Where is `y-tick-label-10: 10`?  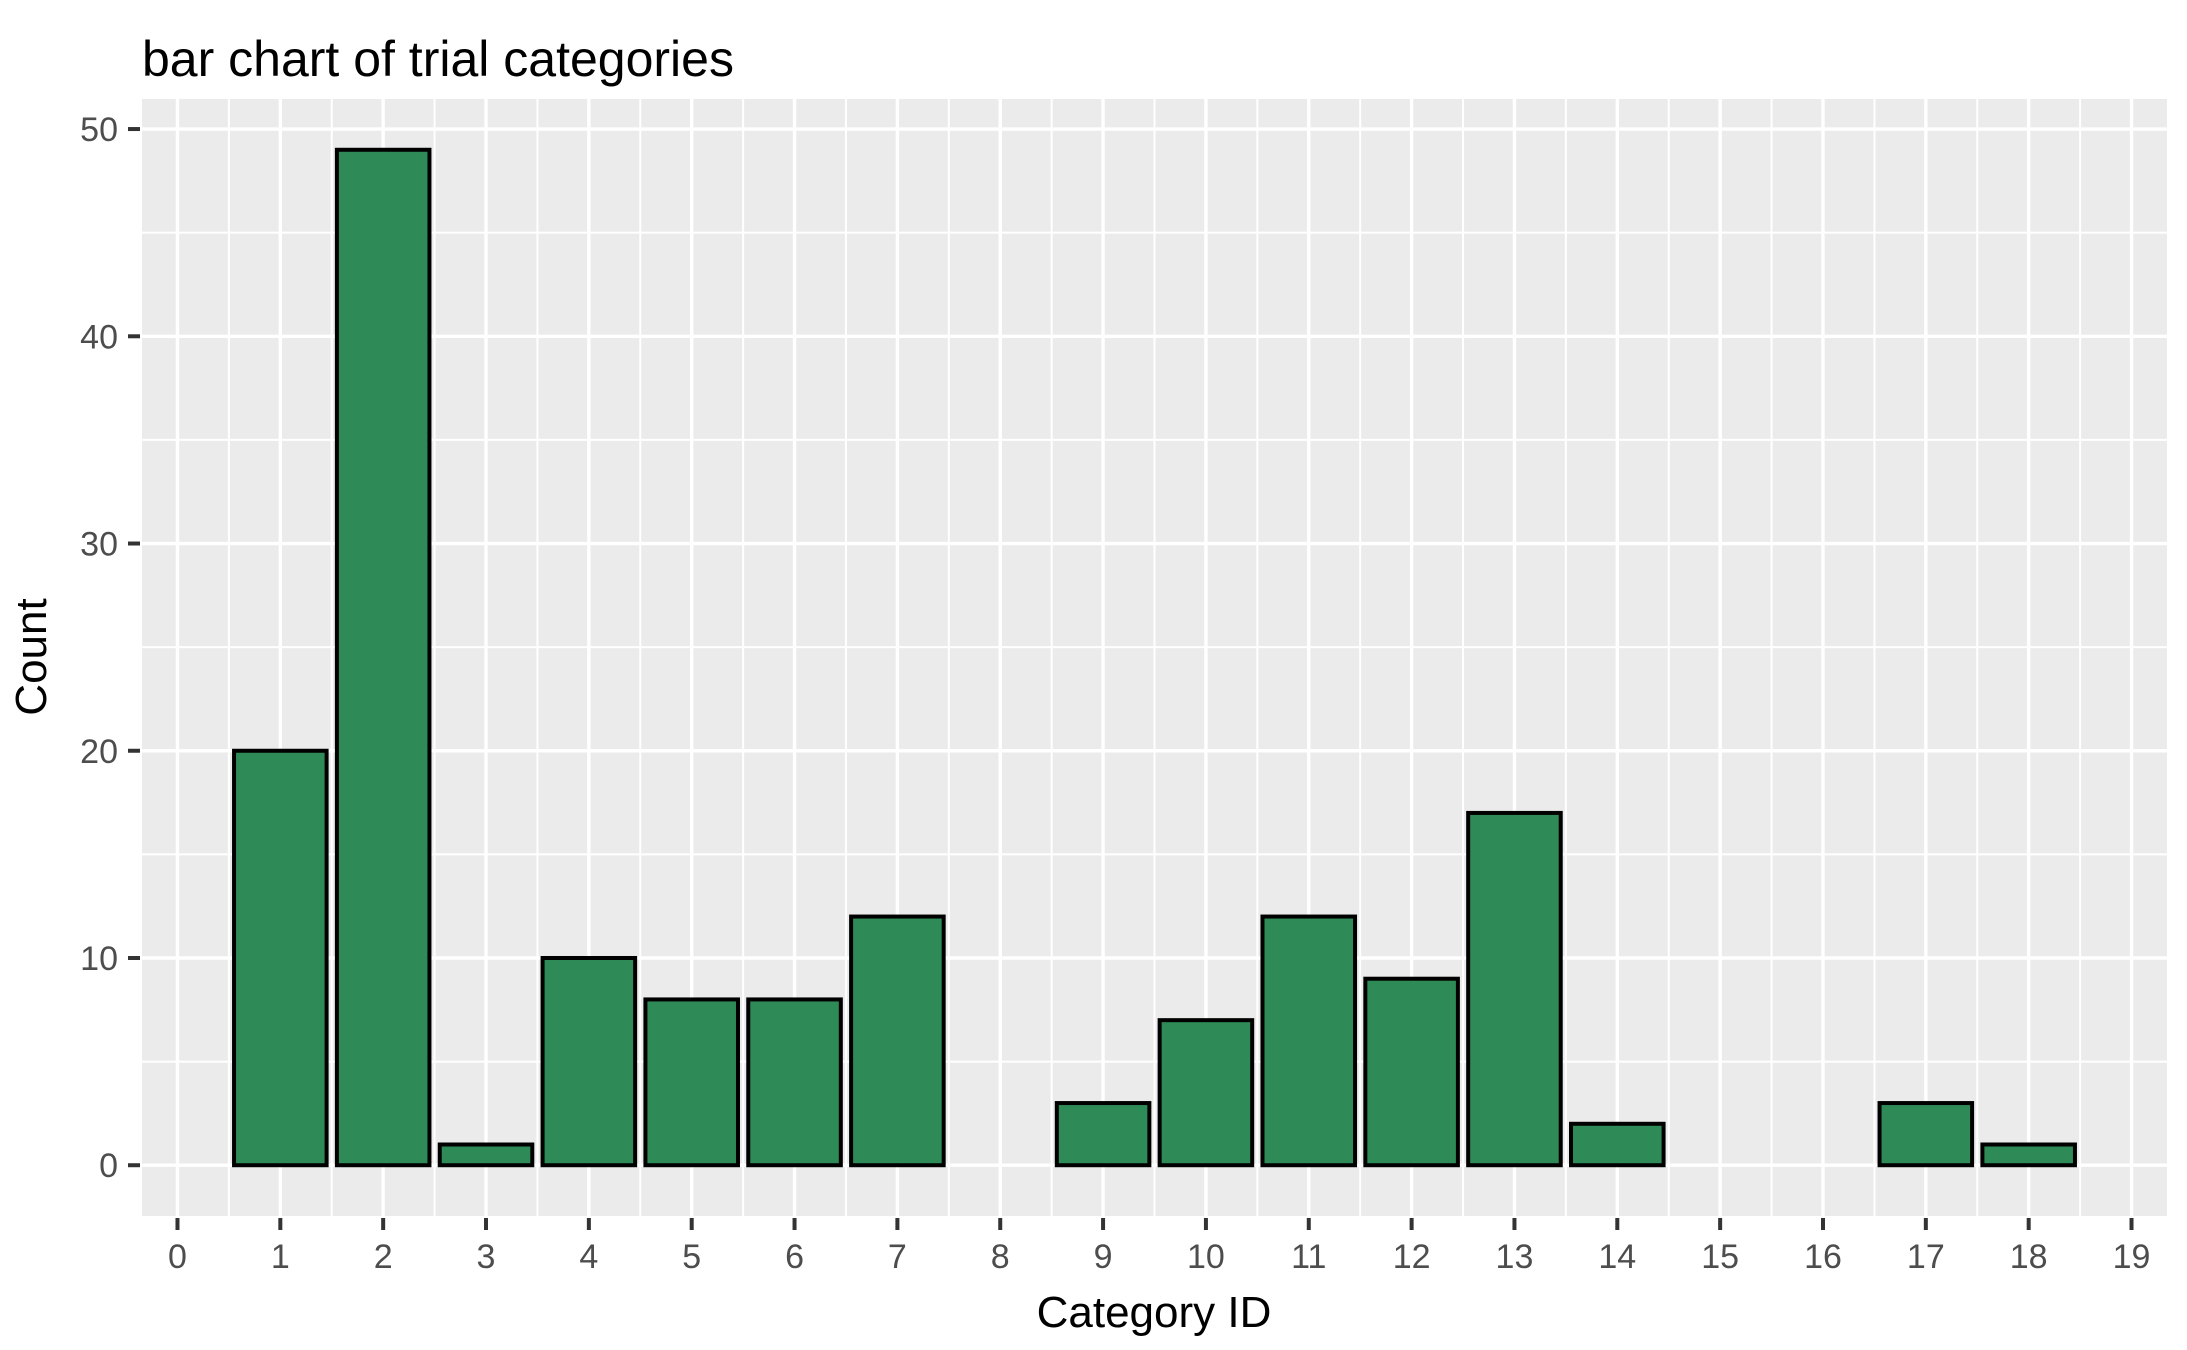 y-tick-label-10: 10 is located at coordinates (99, 959).